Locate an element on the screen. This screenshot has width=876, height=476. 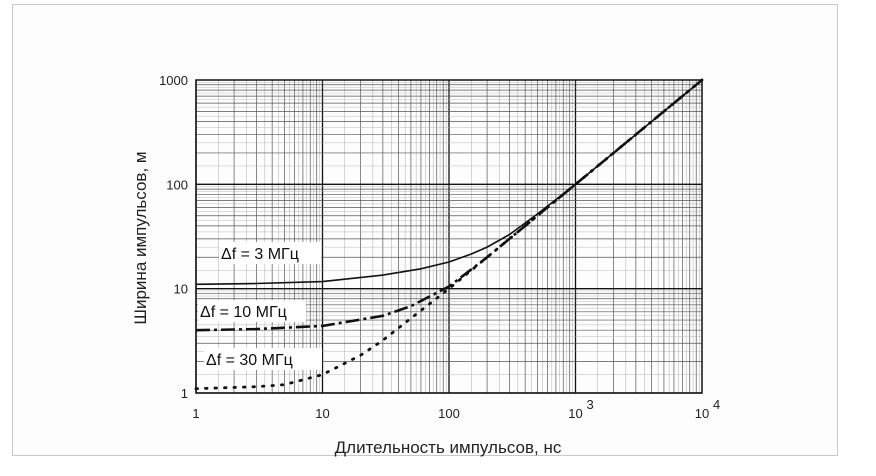
series-label-30mhz: Δf = 30 МГц is located at coordinates (249, 360).